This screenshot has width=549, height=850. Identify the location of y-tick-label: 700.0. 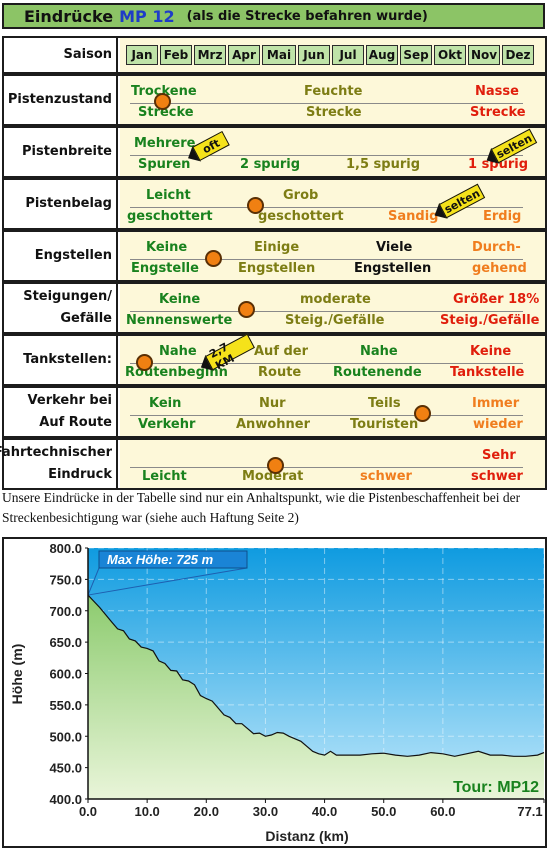
(65, 611).